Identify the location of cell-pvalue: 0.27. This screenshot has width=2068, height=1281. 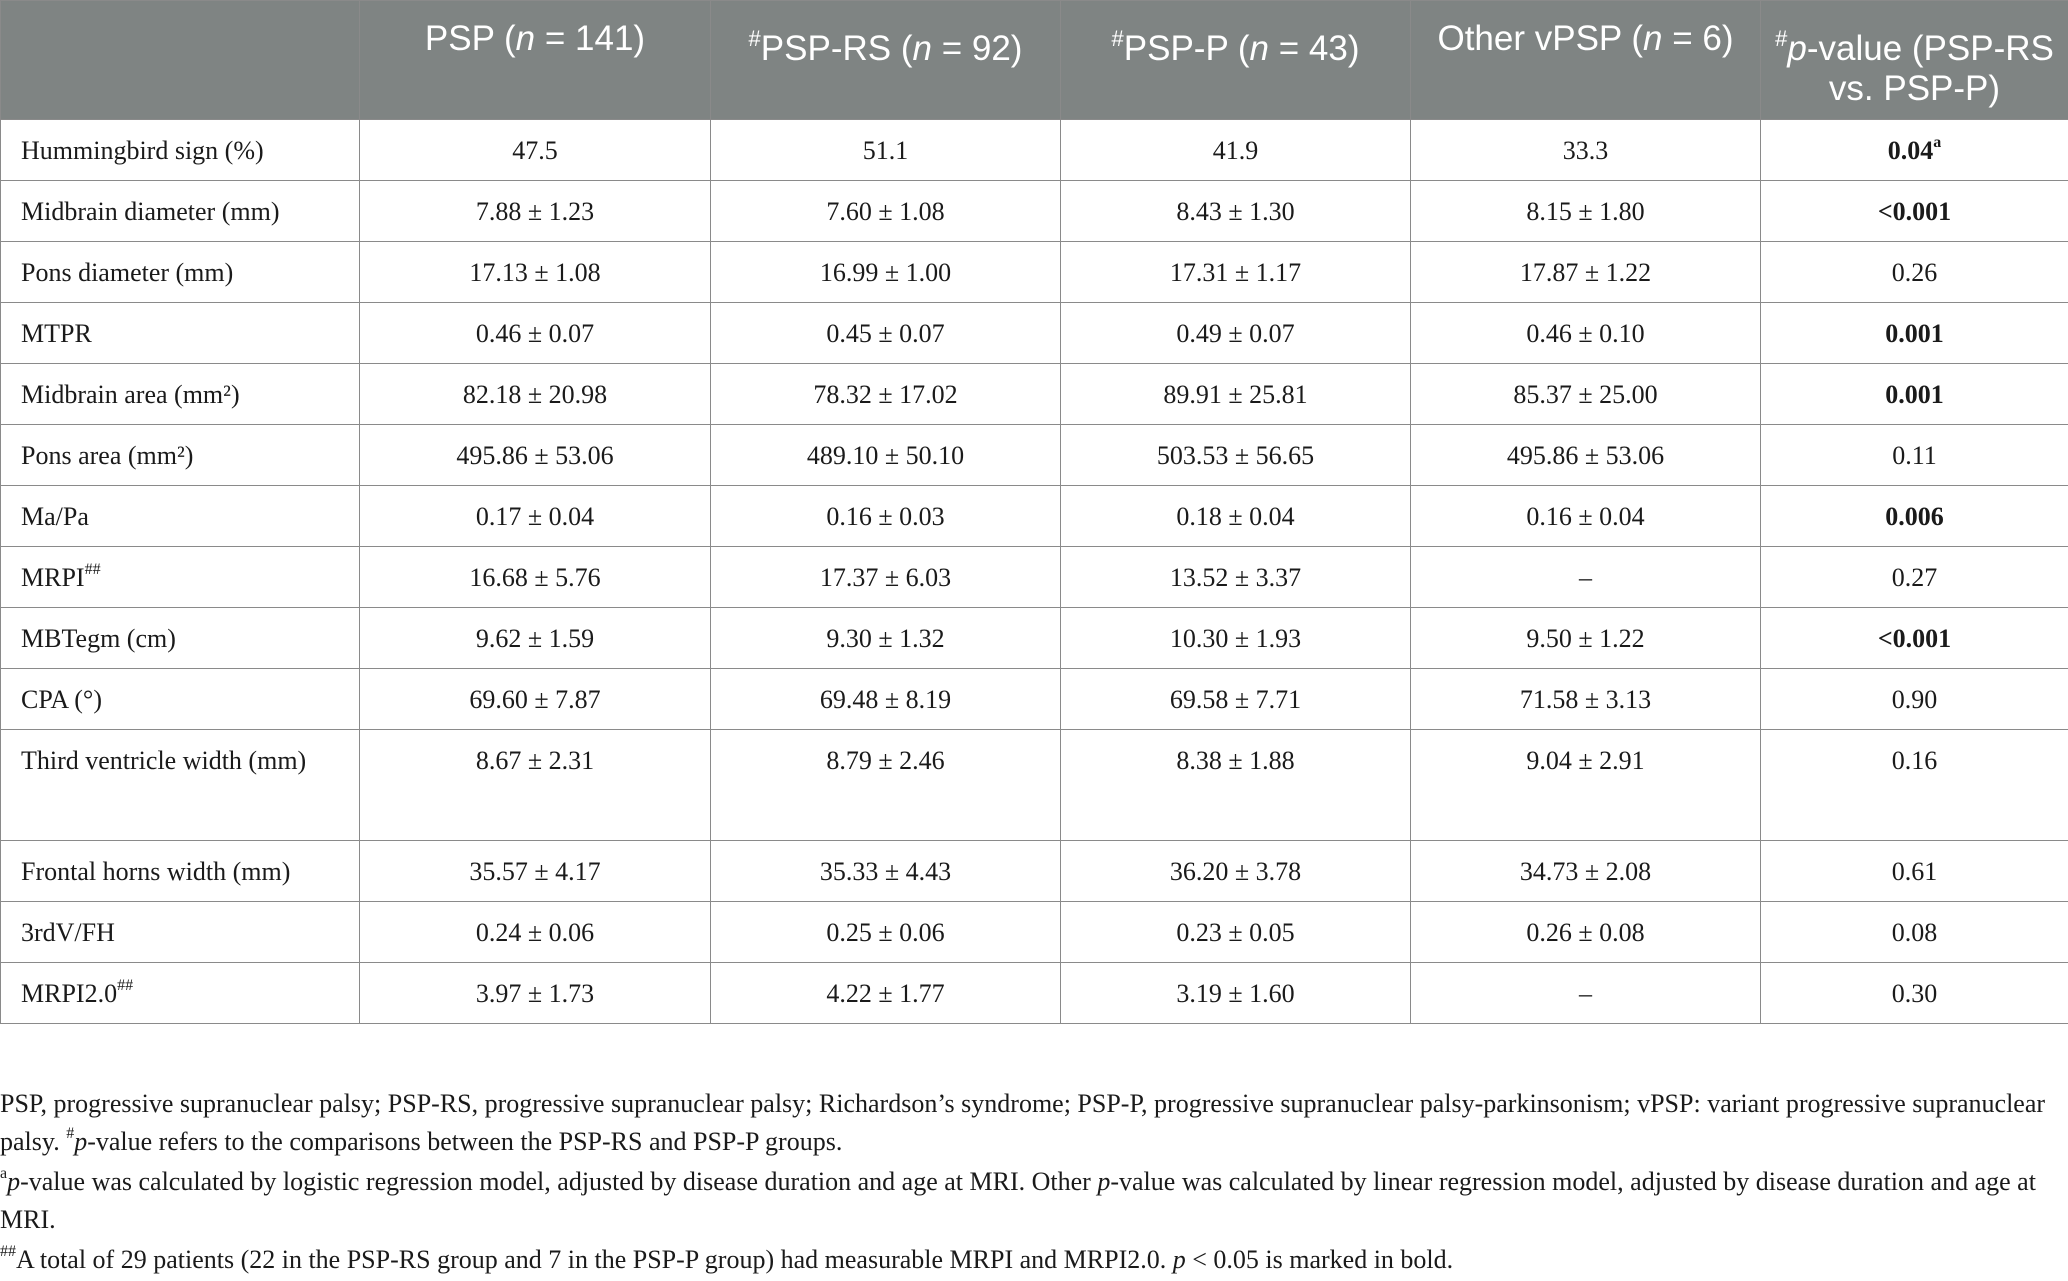
(1914, 577).